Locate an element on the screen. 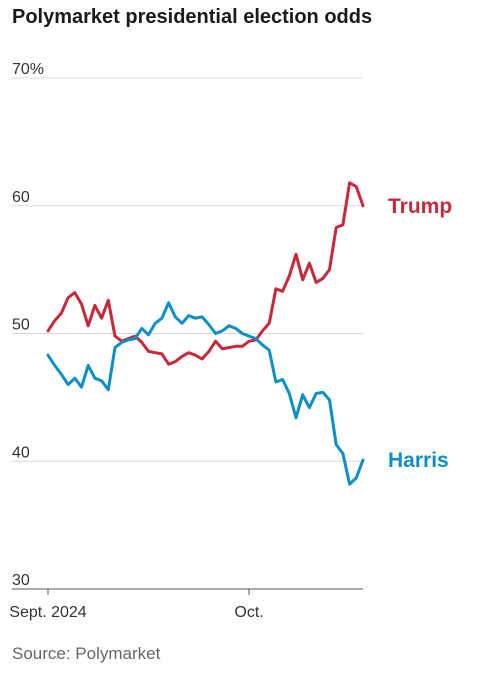  chart-title: Polymarket presidential election odds is located at coordinates (192, 17).